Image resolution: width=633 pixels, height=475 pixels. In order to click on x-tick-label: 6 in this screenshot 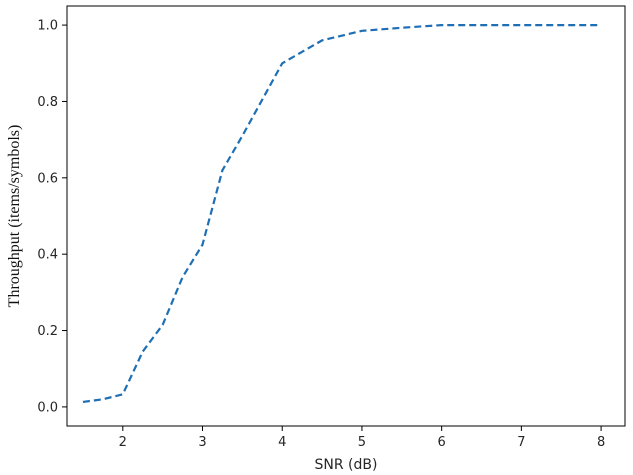, I will do `click(442, 442)`.